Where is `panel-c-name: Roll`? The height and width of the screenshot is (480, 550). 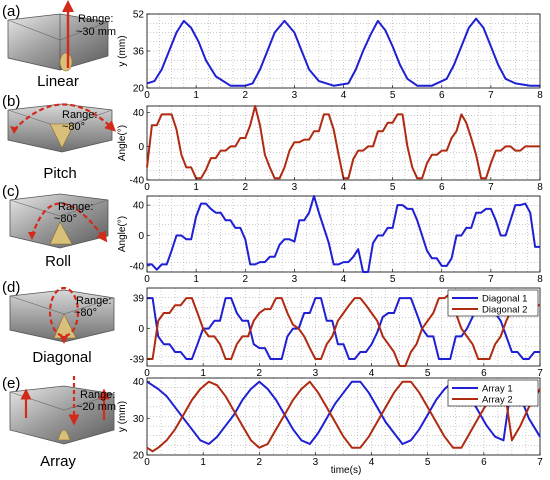 panel-c-name: Roll is located at coordinates (58, 261).